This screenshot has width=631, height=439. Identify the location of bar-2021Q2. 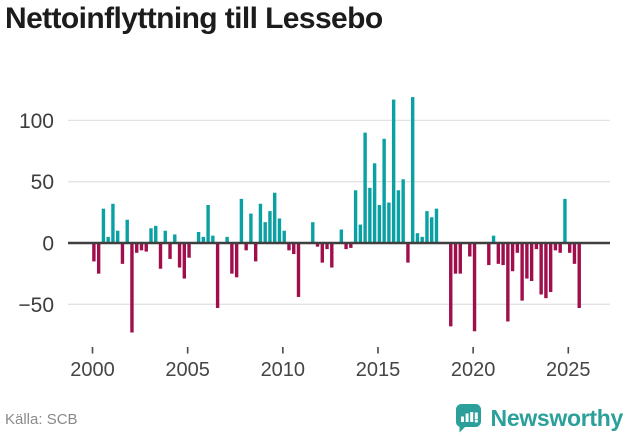
(498, 253).